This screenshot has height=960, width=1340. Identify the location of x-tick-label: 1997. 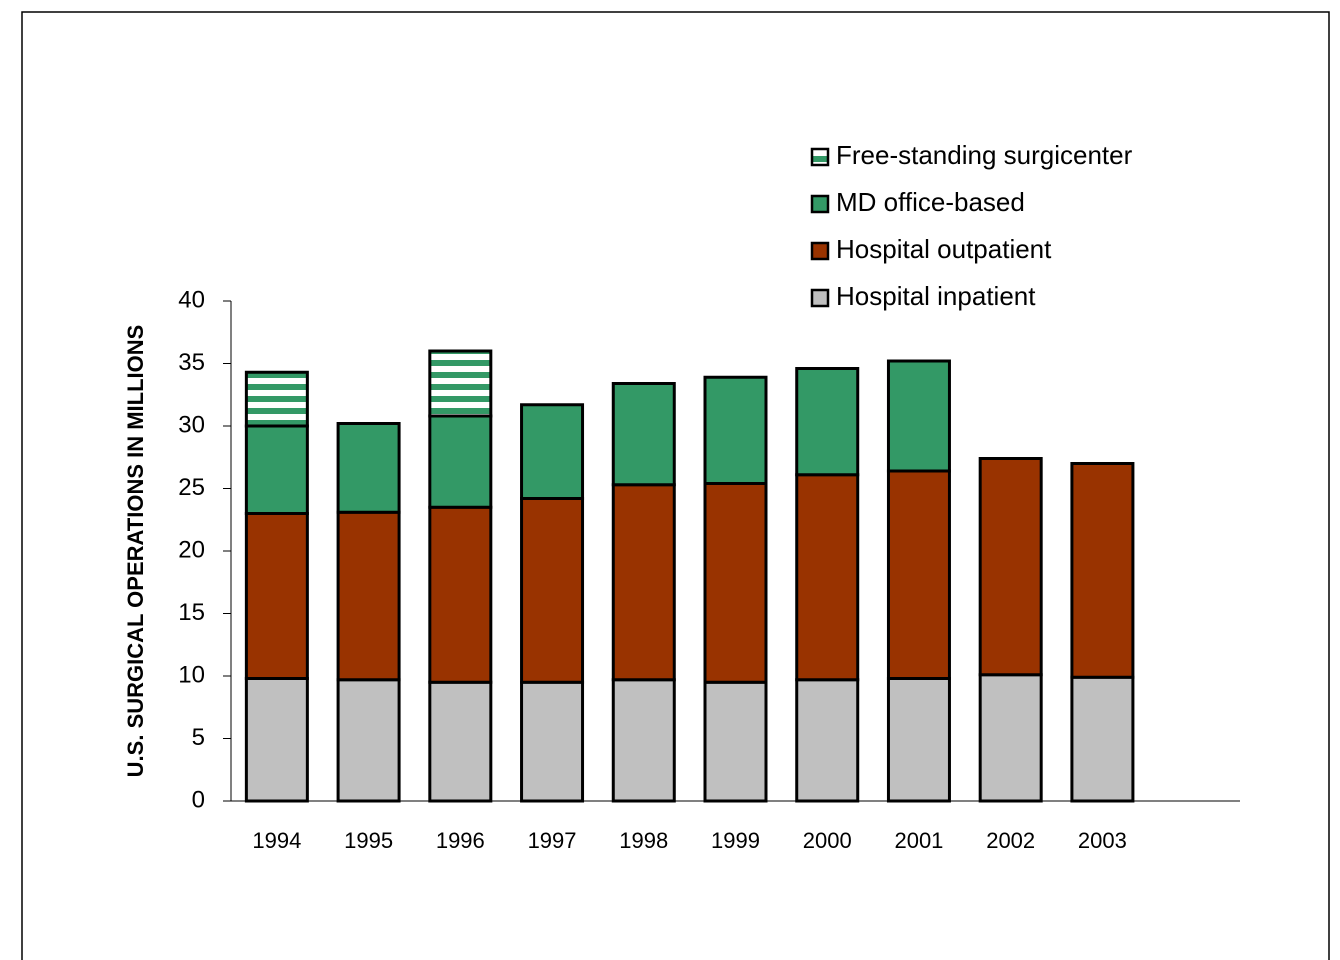
(552, 840).